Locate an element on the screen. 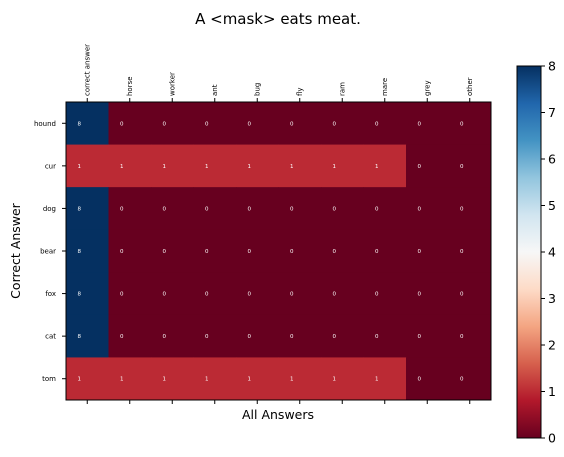  y-tick-label: cur is located at coordinates (50, 166).